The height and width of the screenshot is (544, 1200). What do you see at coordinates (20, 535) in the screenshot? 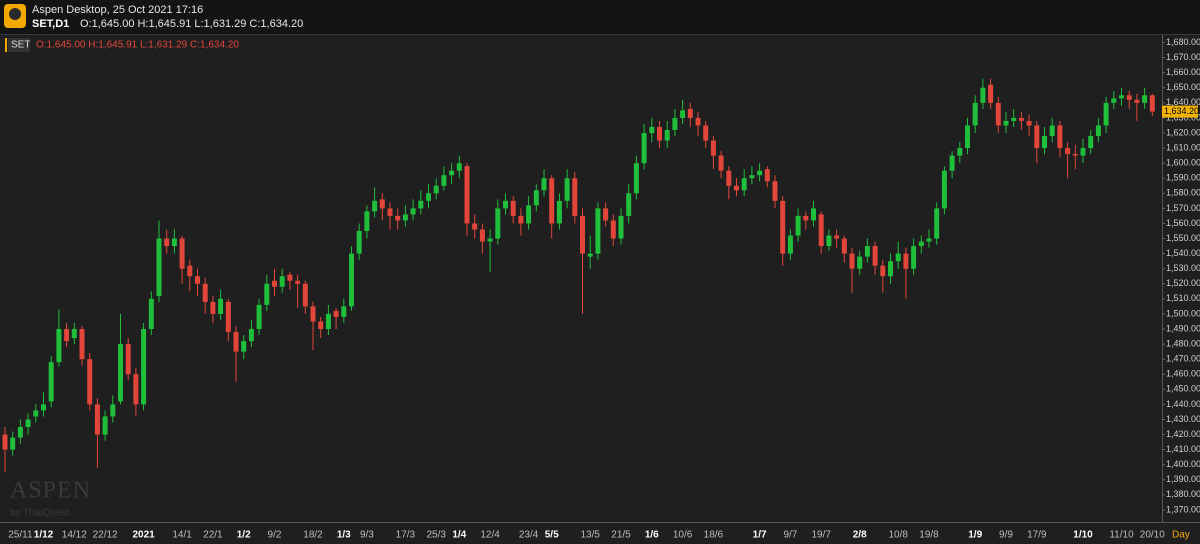
I see `x-tick-label: 25/11` at bounding box center [20, 535].